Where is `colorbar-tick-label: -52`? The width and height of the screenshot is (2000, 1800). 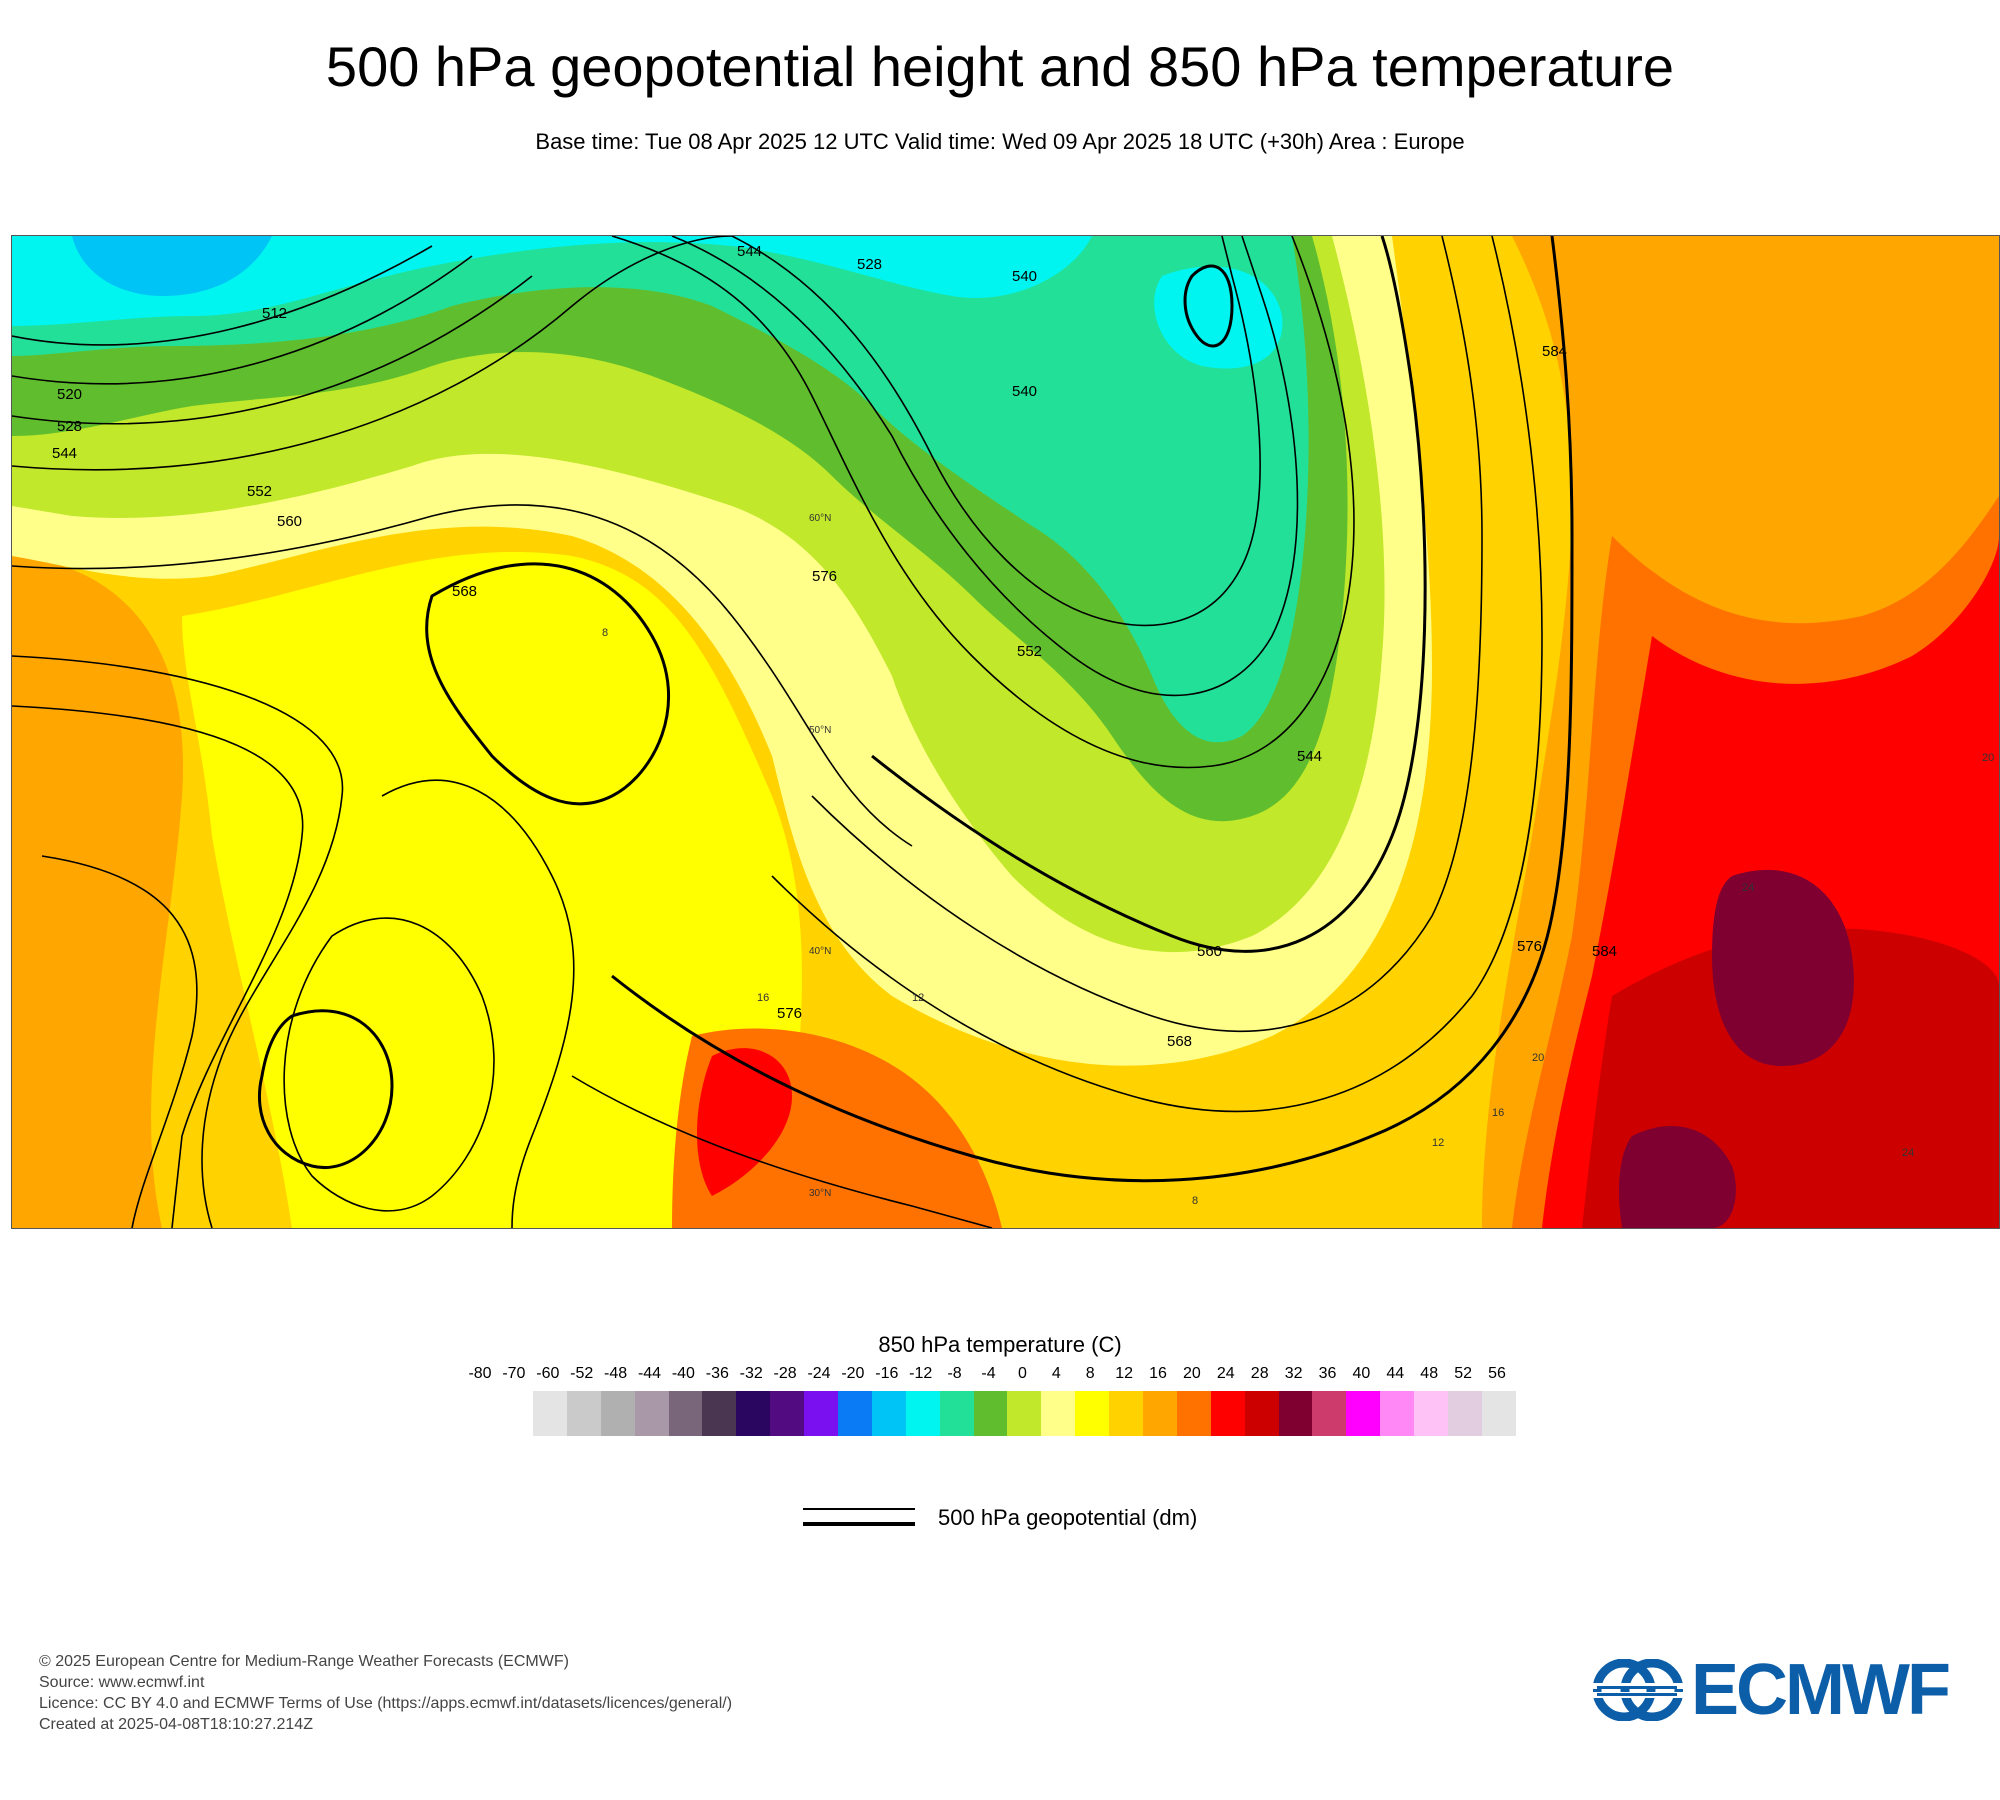
colorbar-tick-label: -52 is located at coordinates (582, 1373).